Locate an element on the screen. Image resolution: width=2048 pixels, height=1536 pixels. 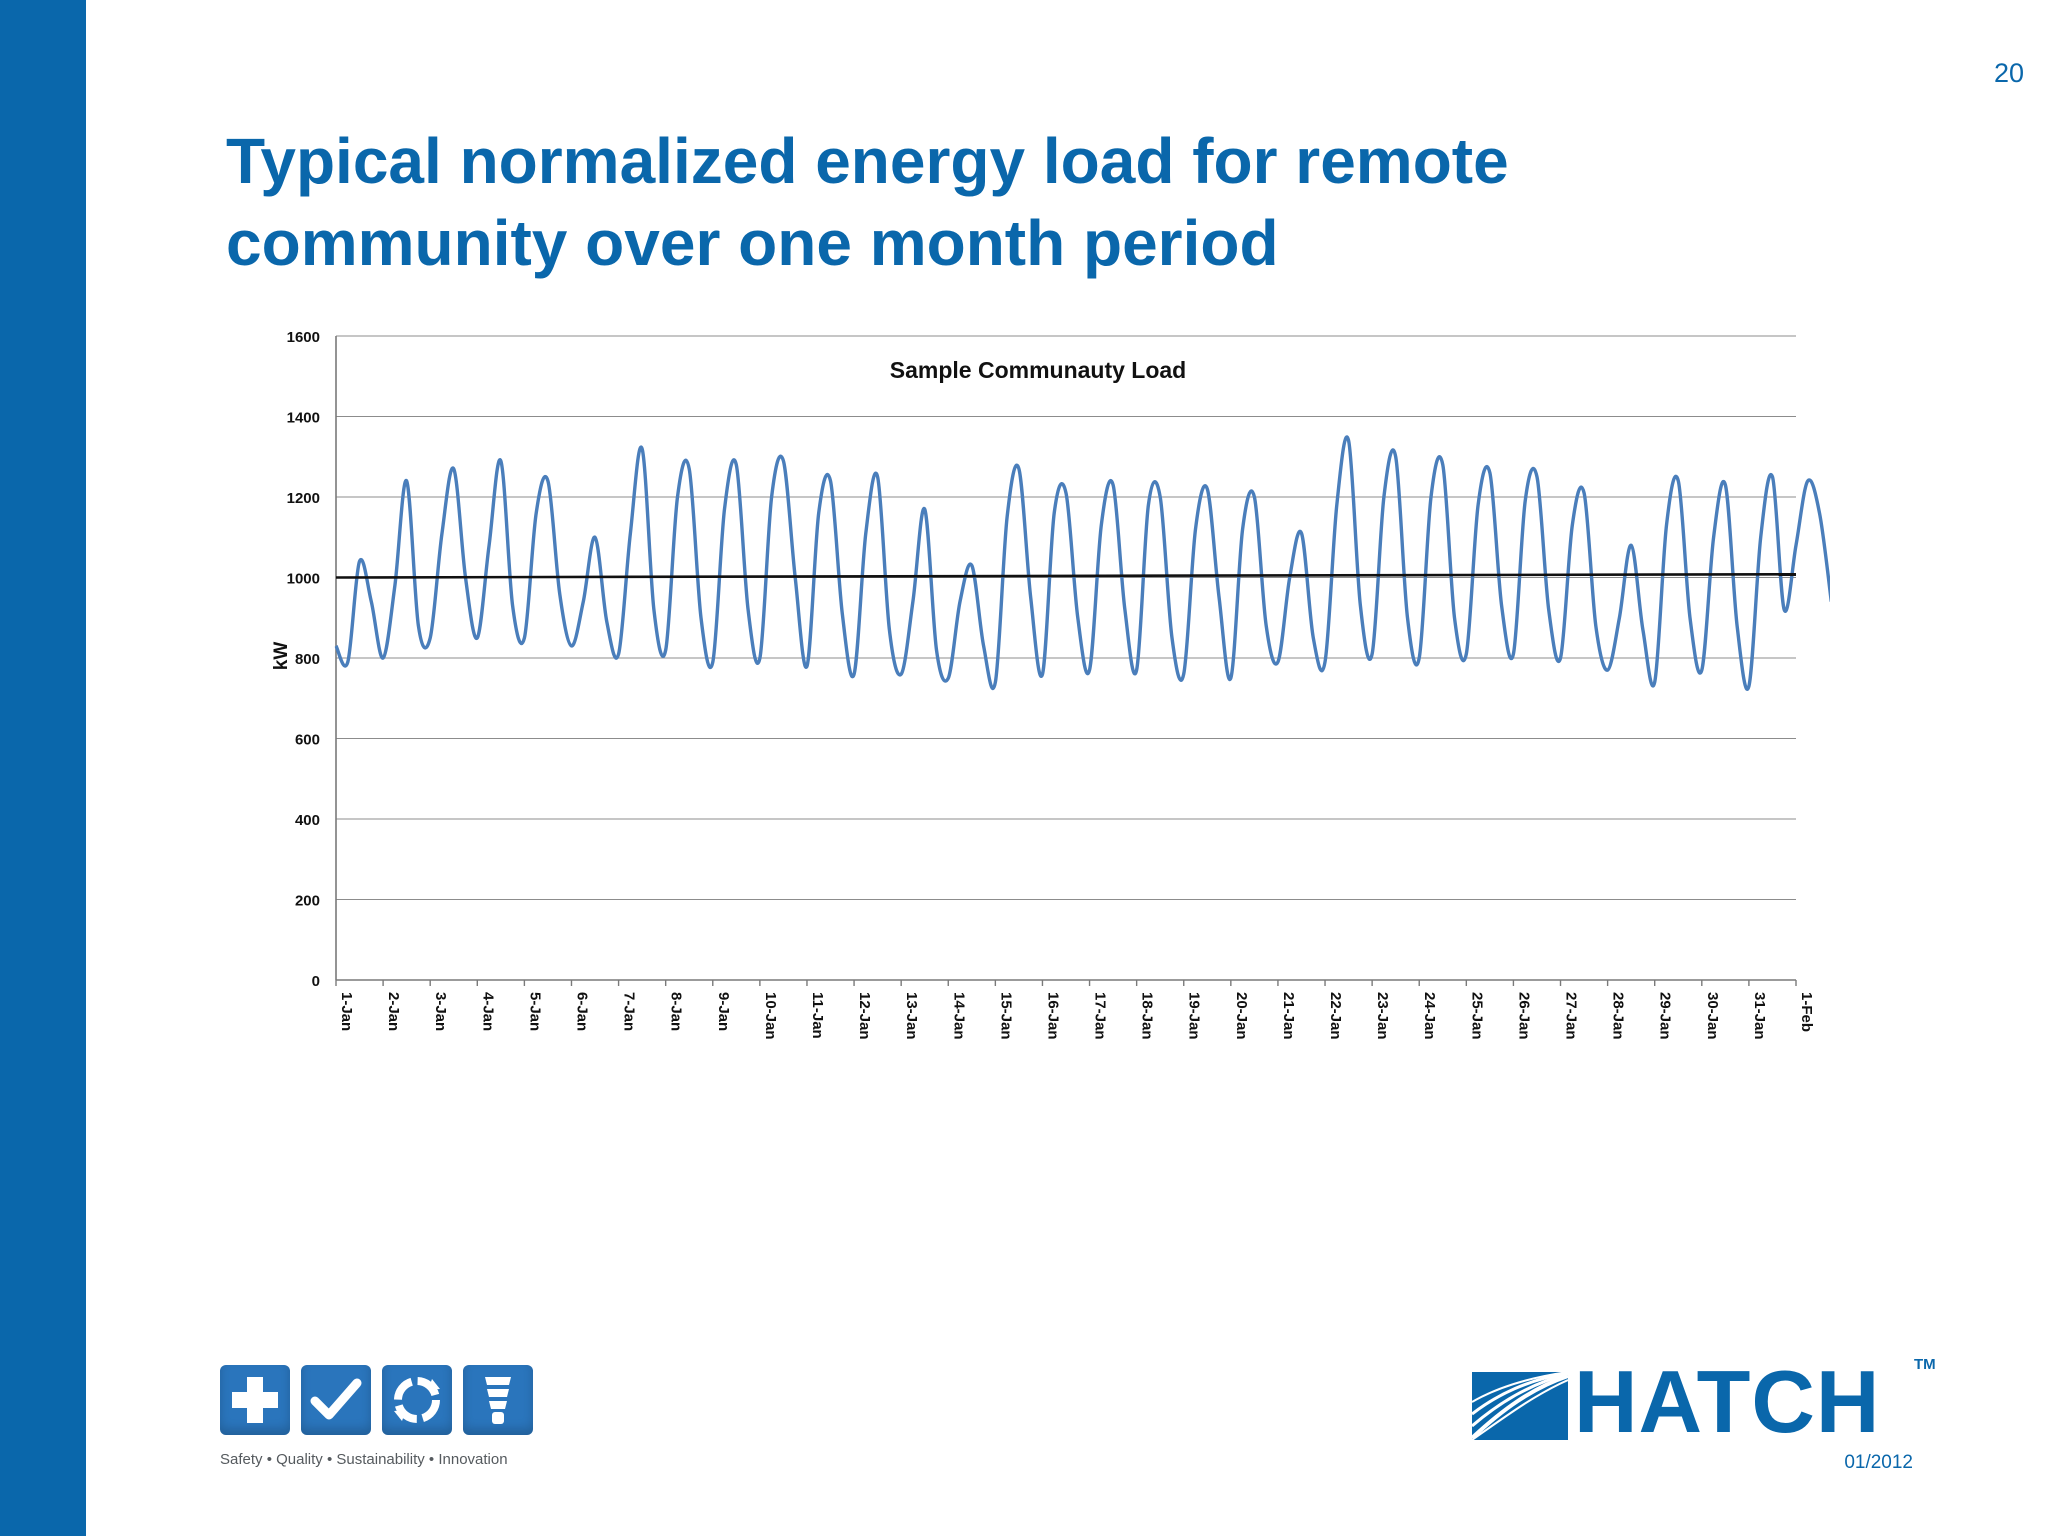
x-tick-20-Jan: 20-Jan is located at coordinates (1241, 1016).